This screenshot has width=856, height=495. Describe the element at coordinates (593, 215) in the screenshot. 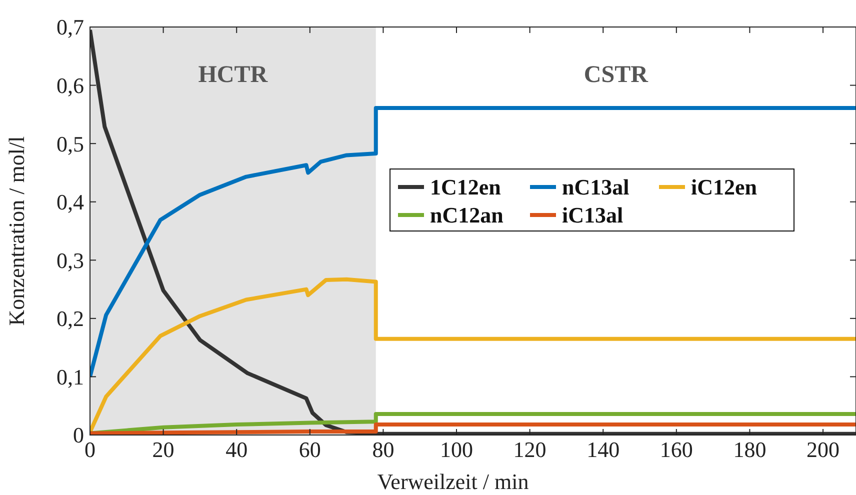

I see `legend-label: iC13al` at that location.